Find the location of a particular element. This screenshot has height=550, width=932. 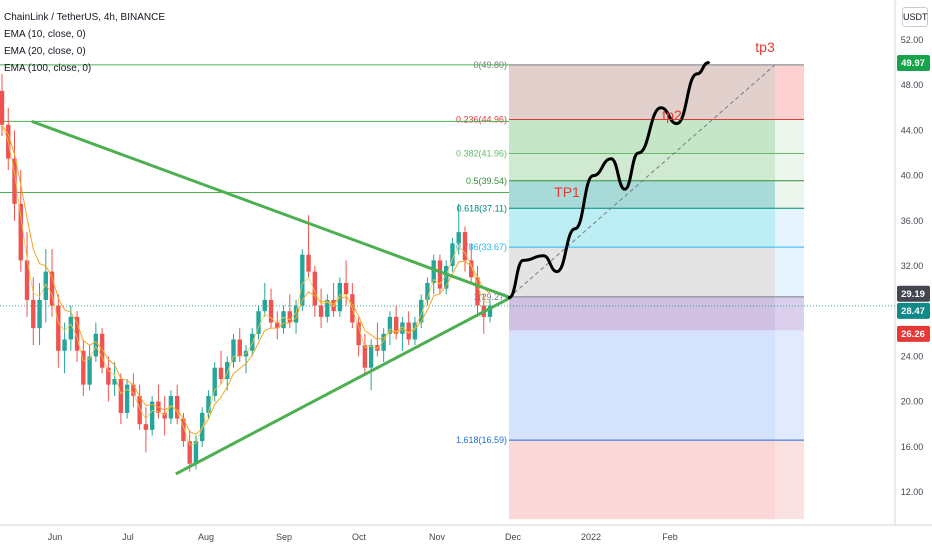

x-tick-label: Sep is located at coordinates (284, 537).